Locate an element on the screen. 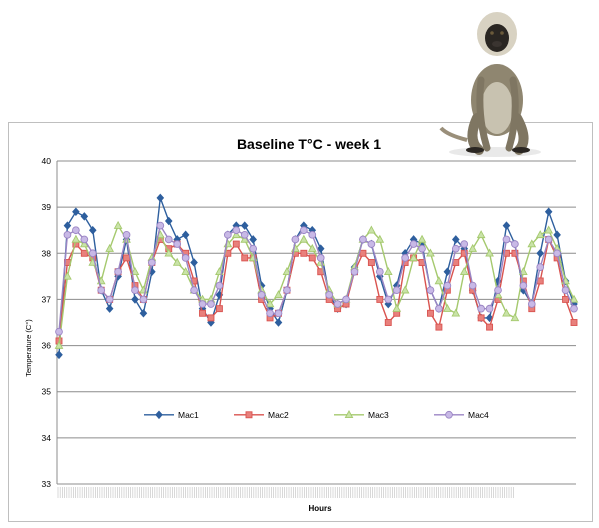 This screenshot has height=528, width=599. y-tick-label: 34 is located at coordinates (47, 438).